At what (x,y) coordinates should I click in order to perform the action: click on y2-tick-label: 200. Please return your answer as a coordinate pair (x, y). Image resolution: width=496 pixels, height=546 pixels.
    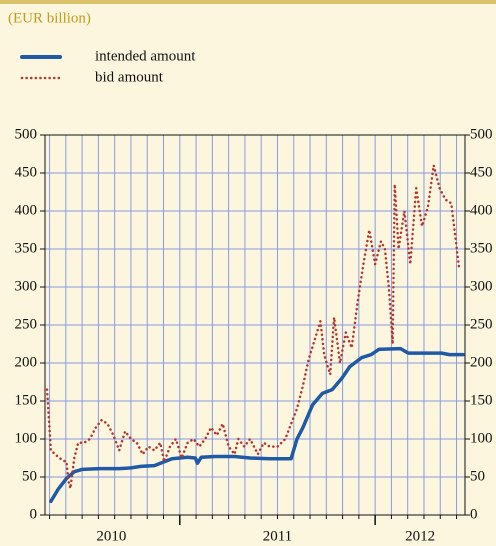
    Looking at the image, I should click on (481, 362).